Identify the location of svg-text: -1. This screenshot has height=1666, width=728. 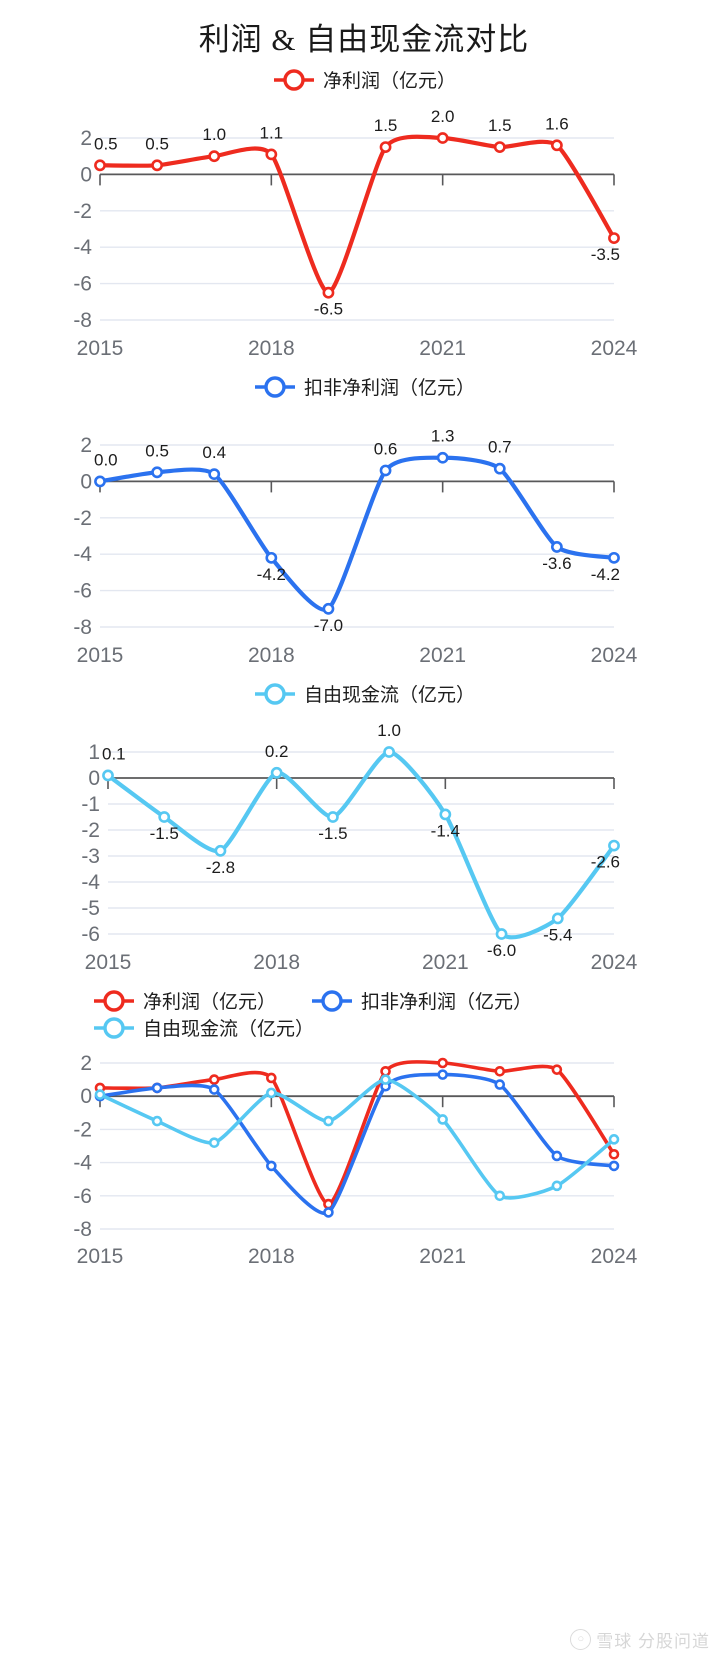
(90, 804).